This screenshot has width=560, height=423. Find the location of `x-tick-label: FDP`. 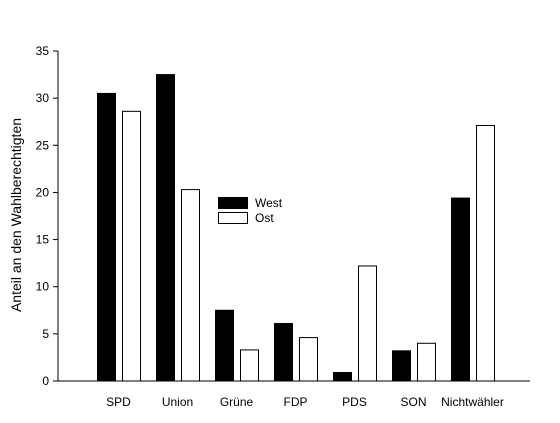

x-tick-label: FDP is located at coordinates (296, 402).